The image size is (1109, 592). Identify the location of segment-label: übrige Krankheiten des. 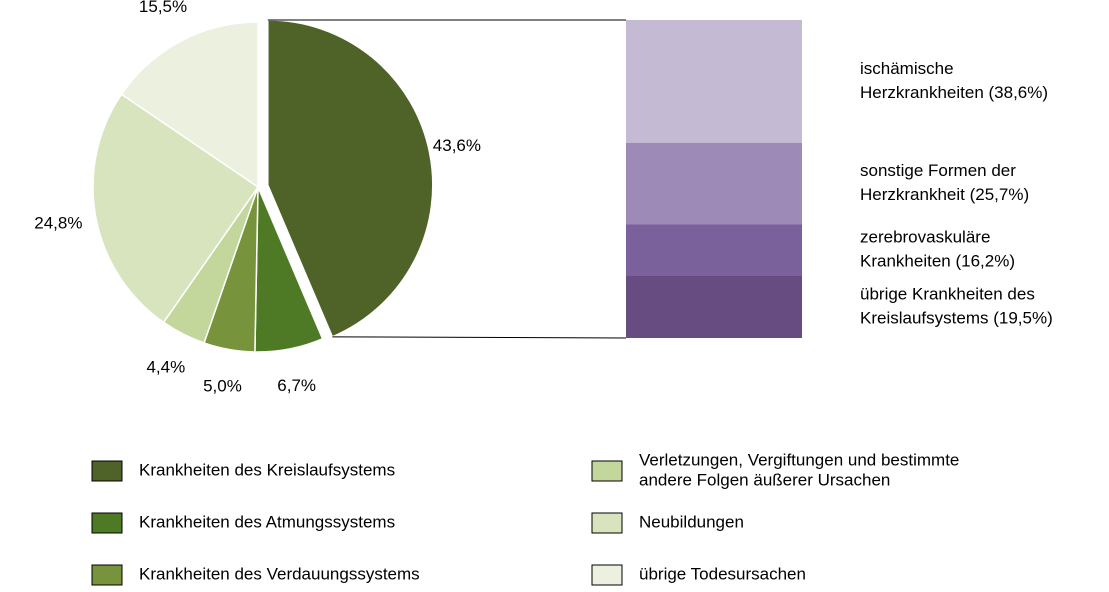
(947, 293).